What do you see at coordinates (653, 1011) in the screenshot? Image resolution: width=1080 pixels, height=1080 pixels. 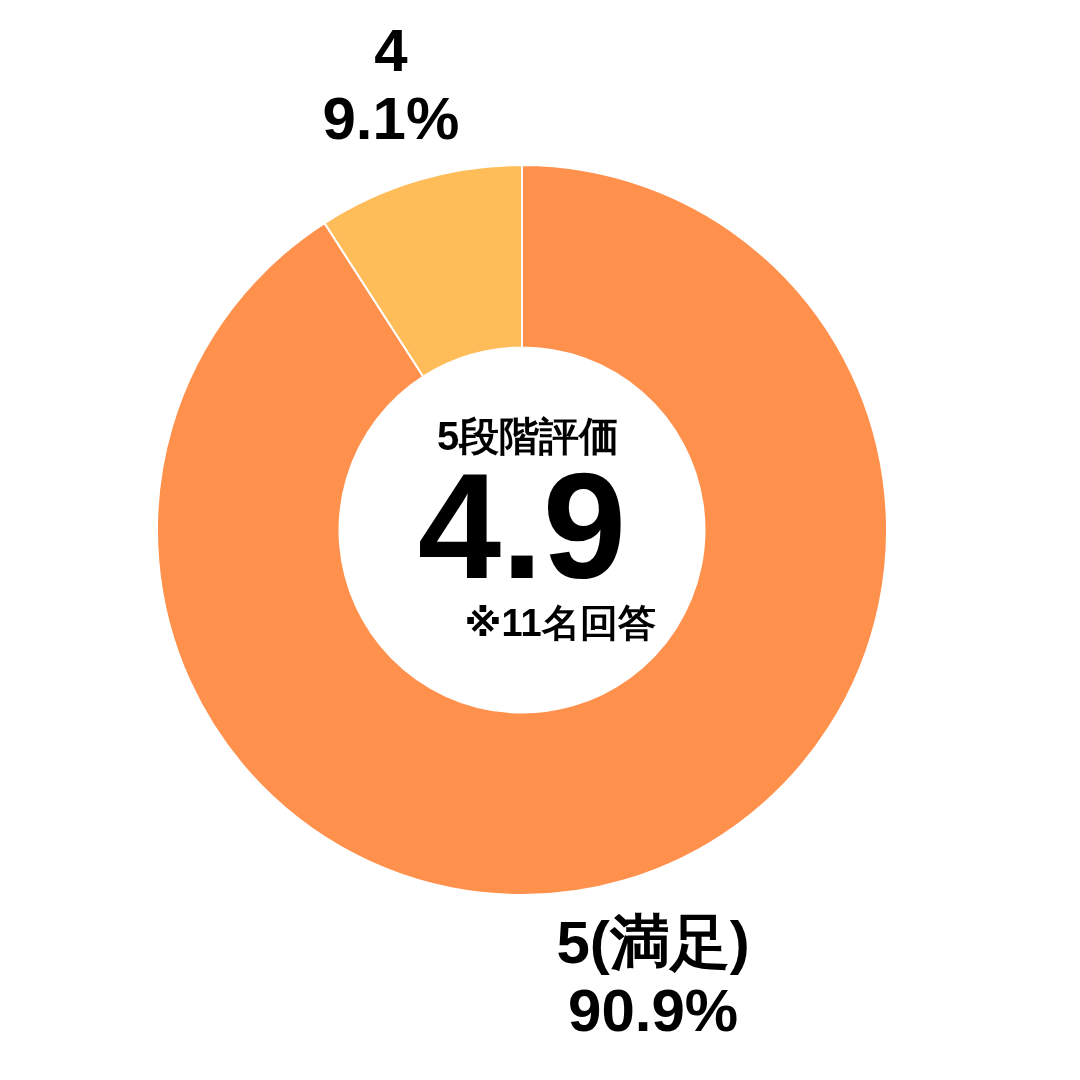 I see `data-label: 90.9%` at bounding box center [653, 1011].